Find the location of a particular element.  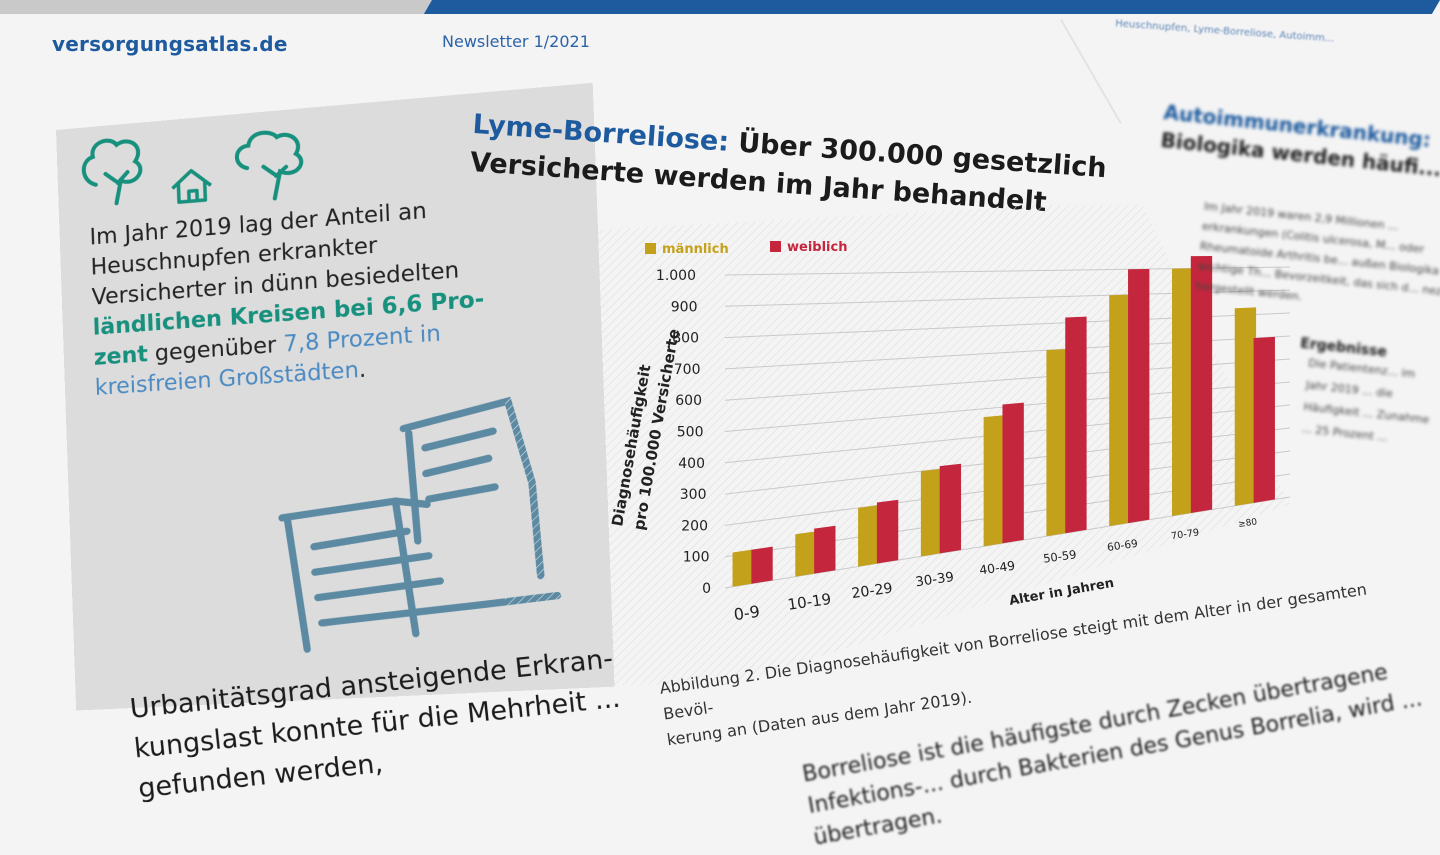

legend-label: weiblich is located at coordinates (817, 247).